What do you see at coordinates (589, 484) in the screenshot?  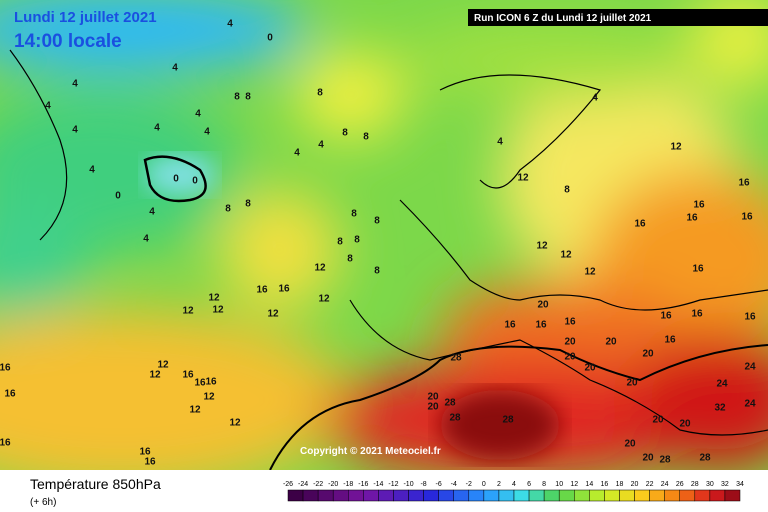 I see `scale-label: 14` at bounding box center [589, 484].